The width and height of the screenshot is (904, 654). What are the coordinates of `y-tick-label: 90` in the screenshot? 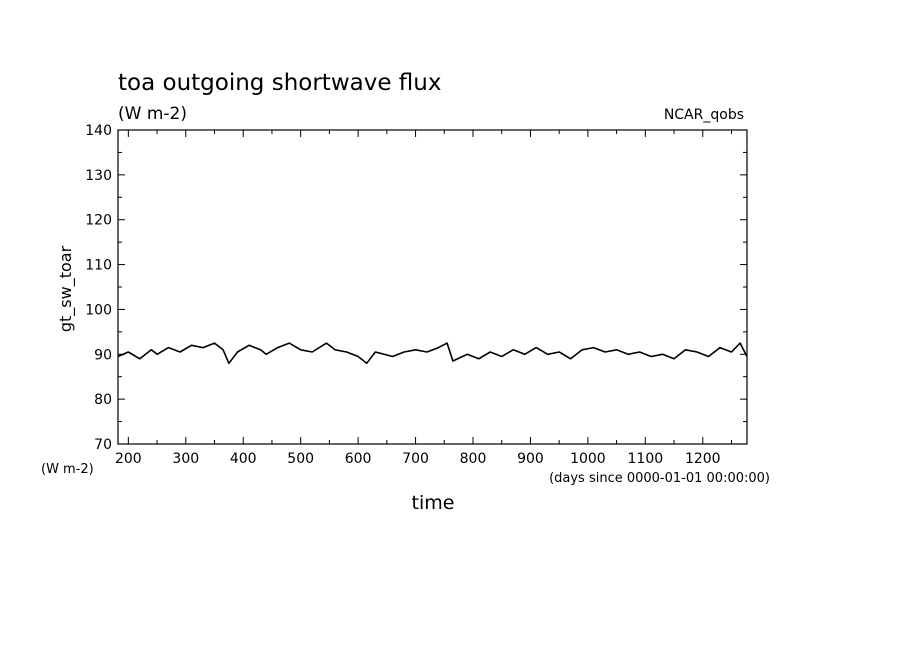 It's located at (103, 355).